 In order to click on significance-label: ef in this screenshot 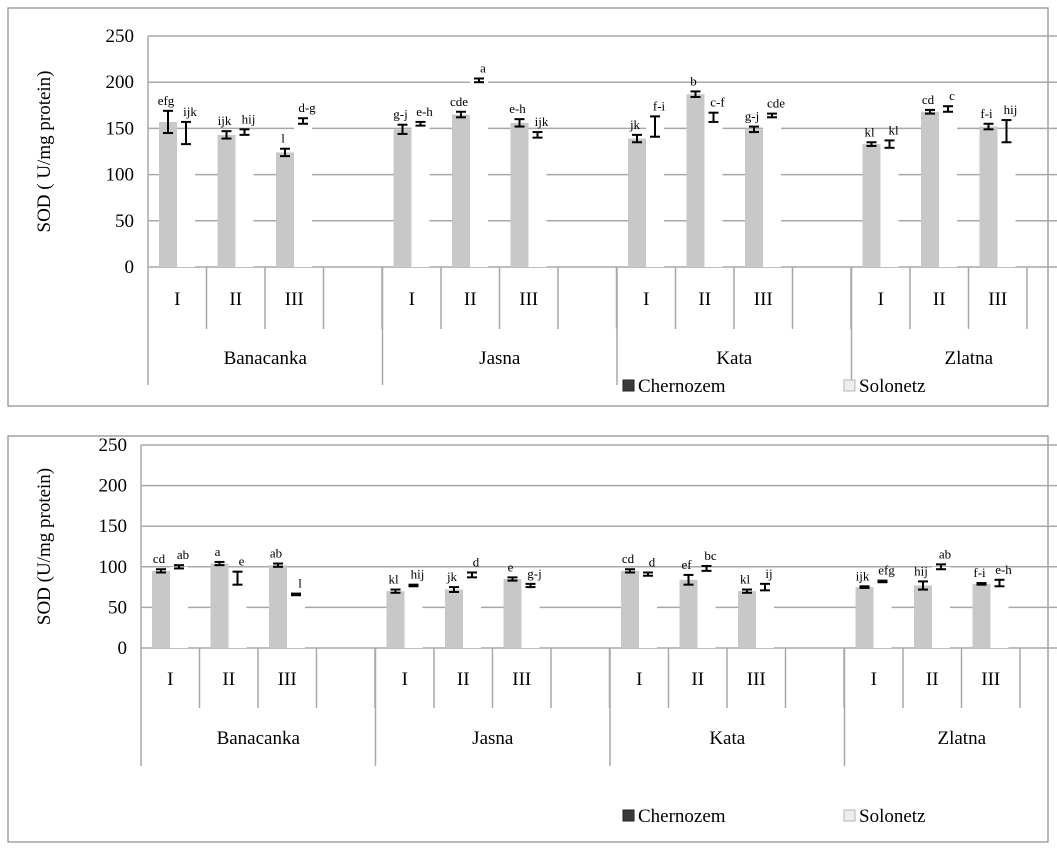, I will do `click(686, 564)`.